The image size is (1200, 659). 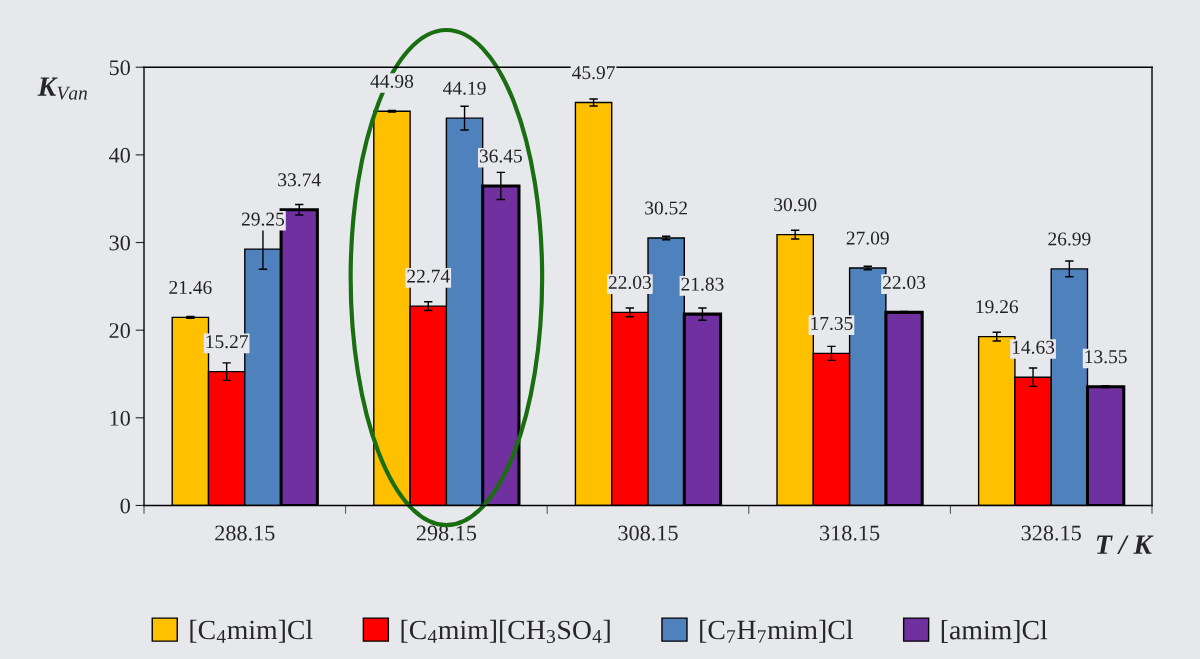 What do you see at coordinates (666, 208) in the screenshot?
I see `data-label: 30.52` at bounding box center [666, 208].